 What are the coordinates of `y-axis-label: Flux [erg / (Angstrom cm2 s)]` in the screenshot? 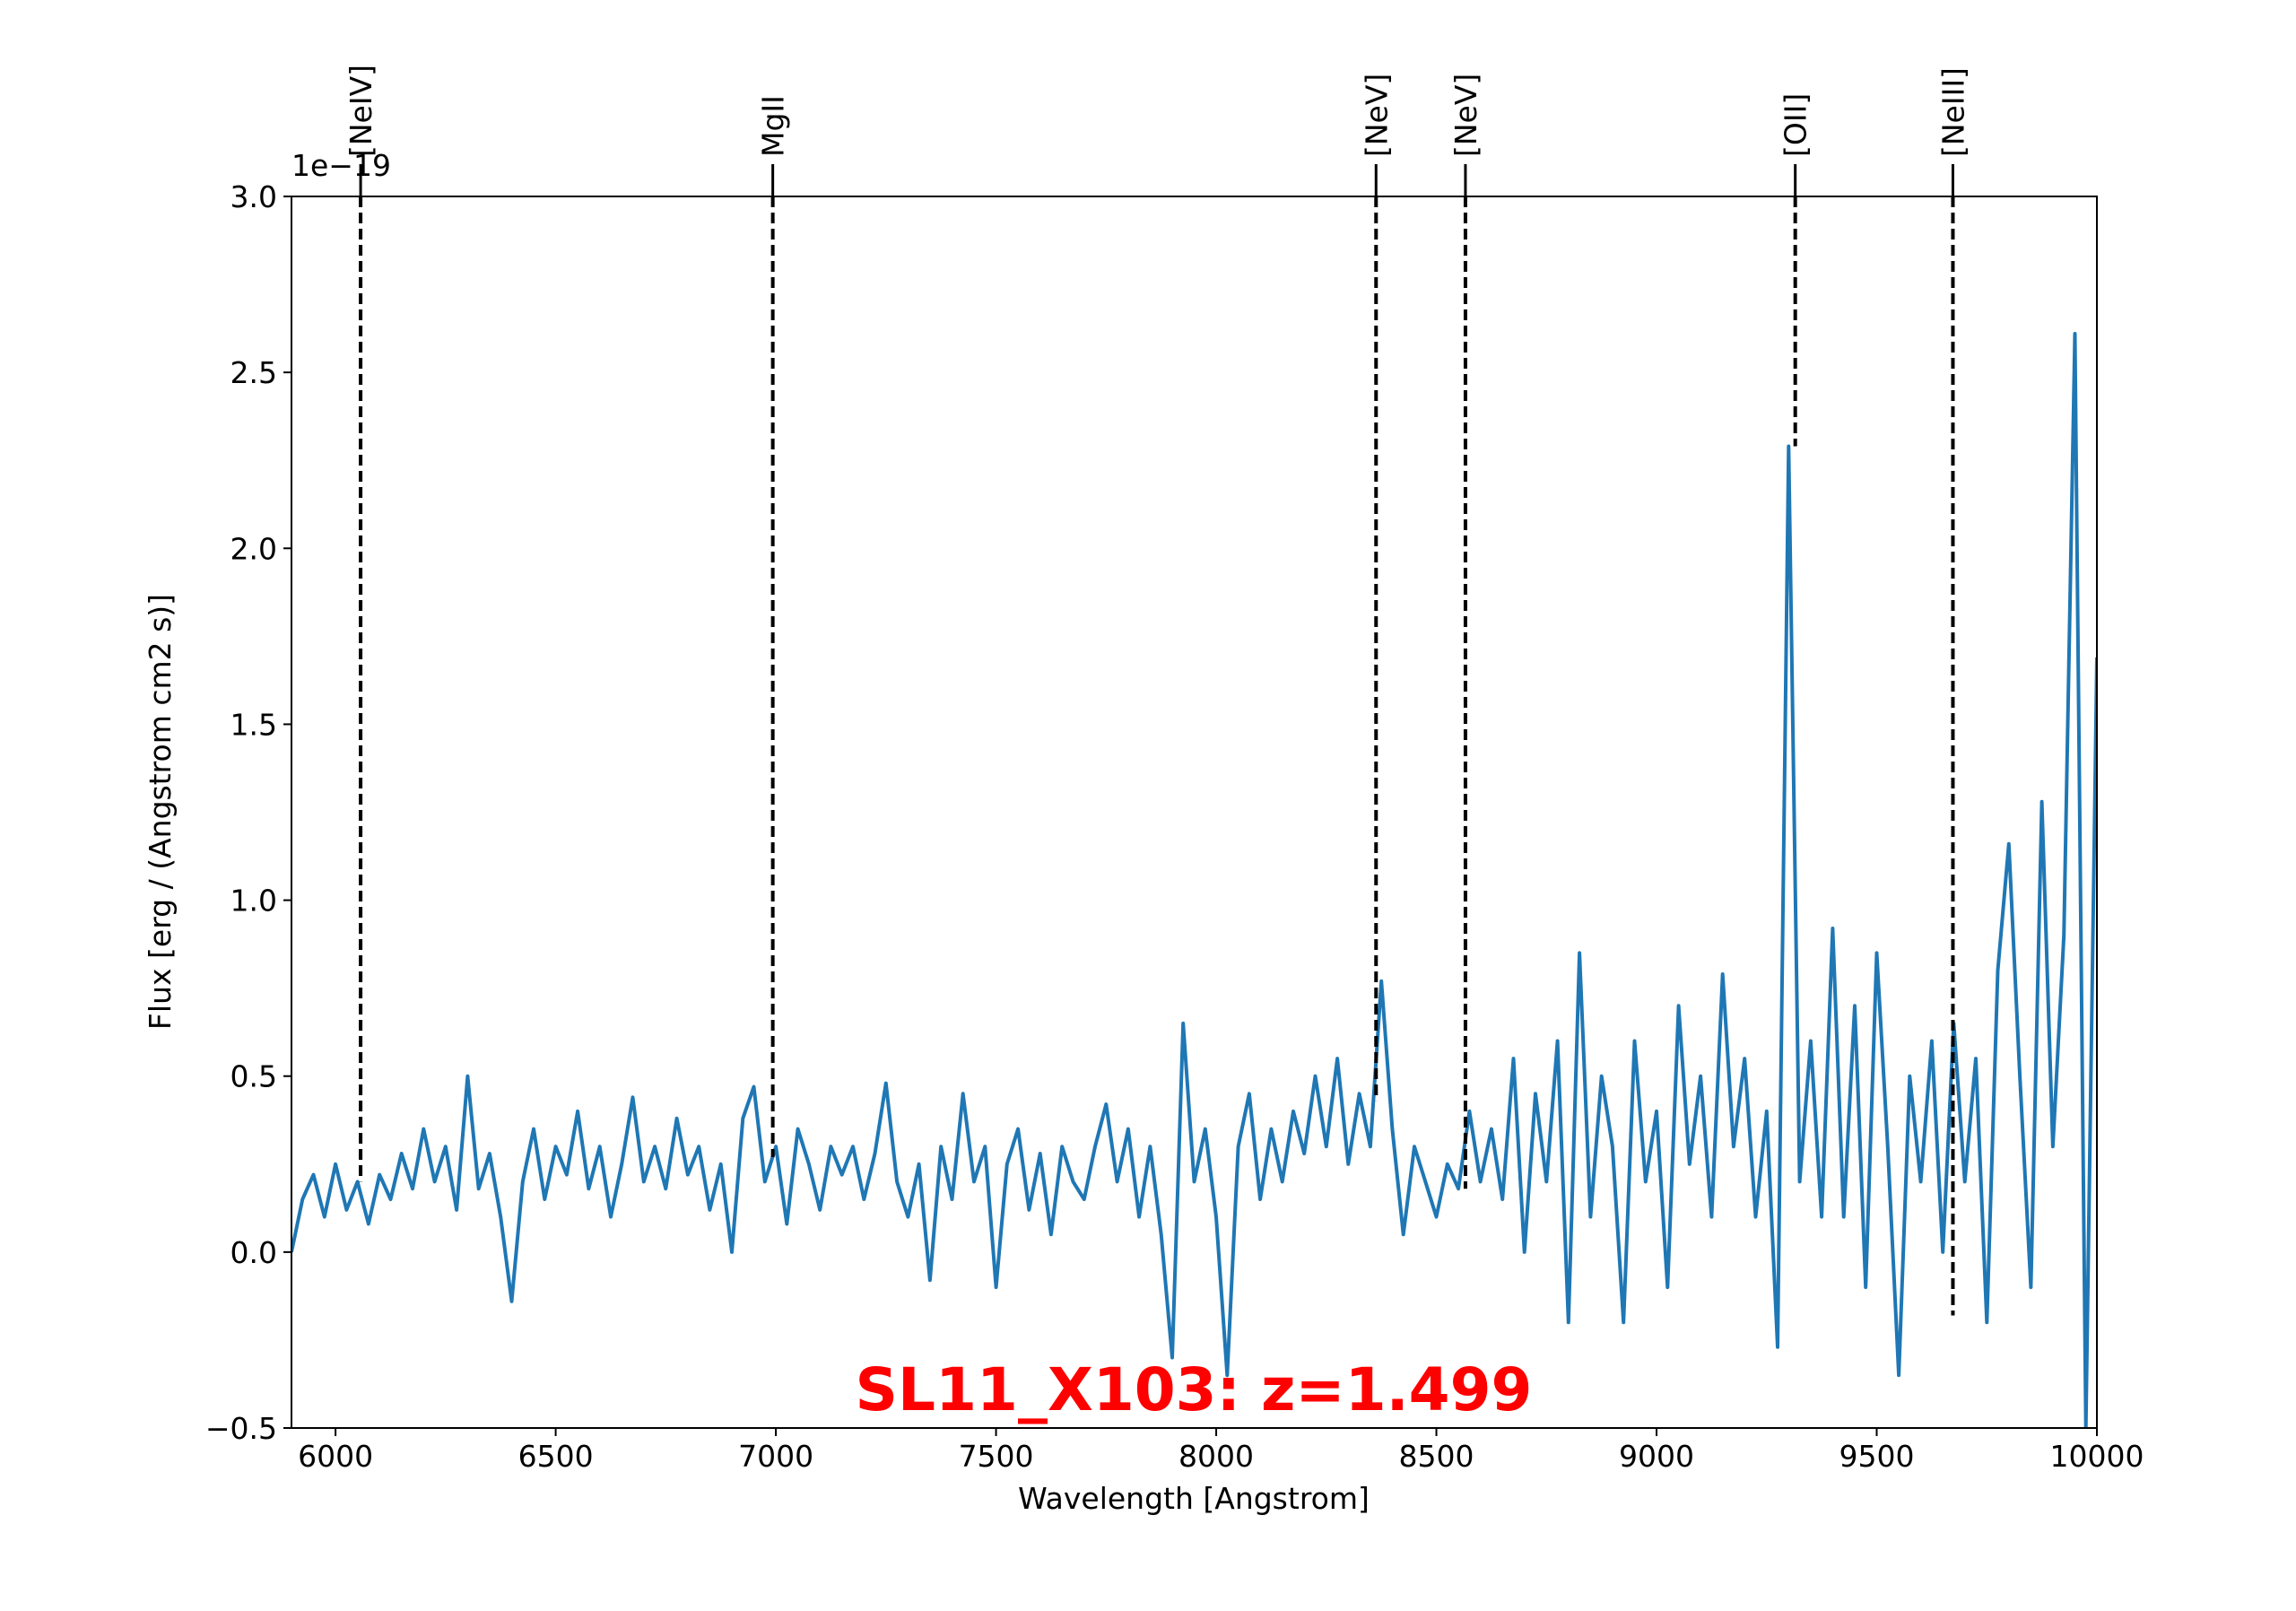 It's located at (160, 812).